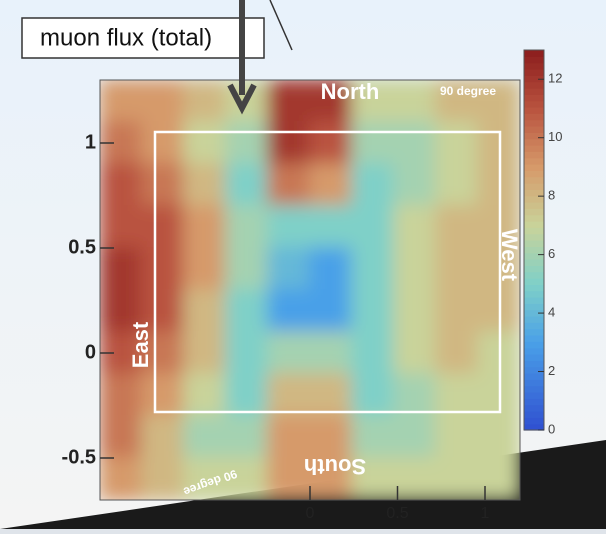 The height and width of the screenshot is (534, 606). Describe the element at coordinates (242, 99) in the screenshot. I see `arrow-head` at that location.